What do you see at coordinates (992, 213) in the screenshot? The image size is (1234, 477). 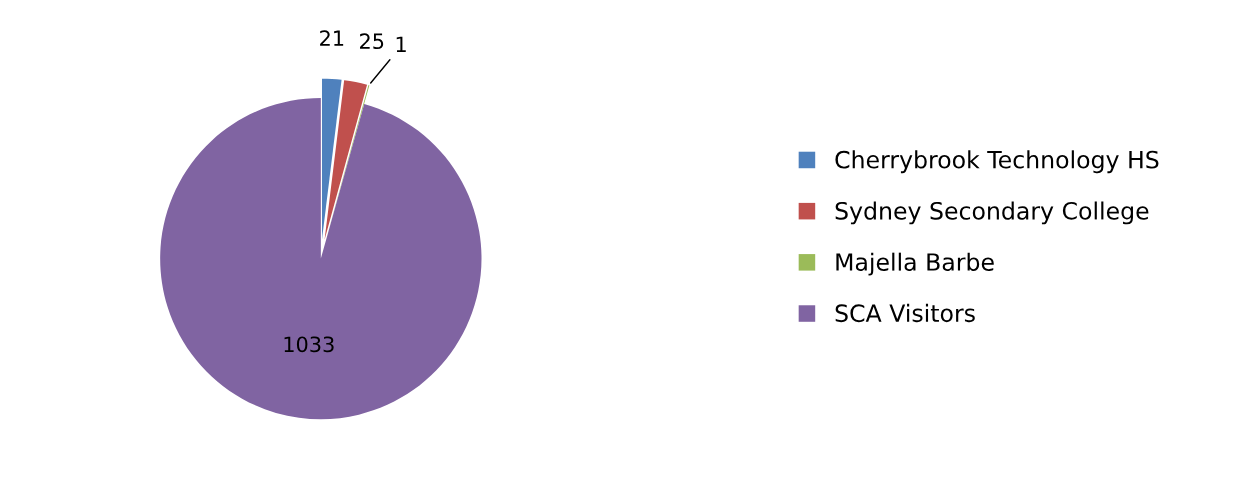 I see `legend-label: Sydney Secondary College` at bounding box center [992, 213].